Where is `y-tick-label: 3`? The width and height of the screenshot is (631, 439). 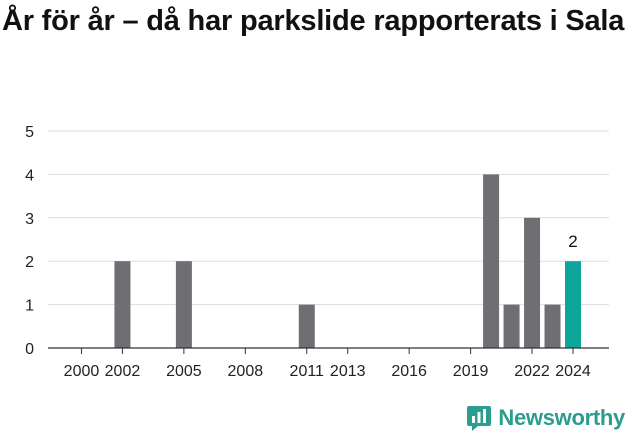
y-tick-label: 3 is located at coordinates (29, 219).